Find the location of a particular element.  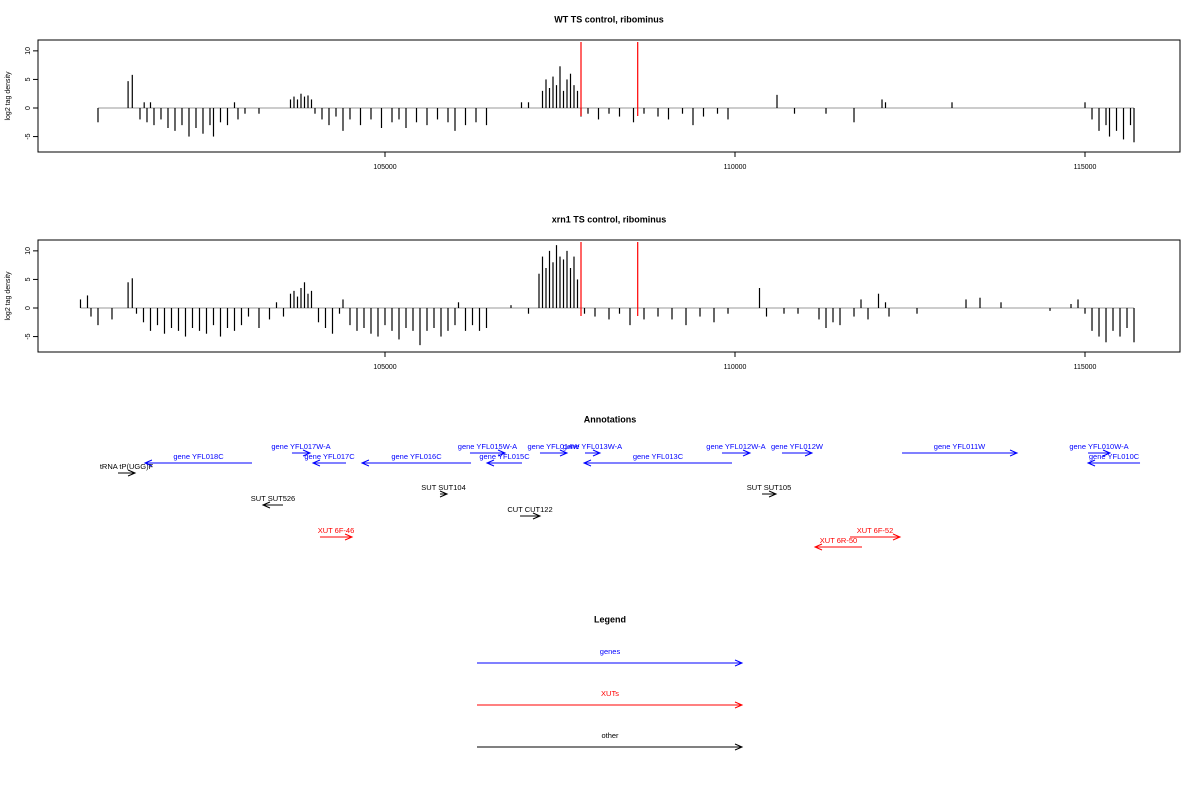

legend-title: Legend is located at coordinates (610, 619).